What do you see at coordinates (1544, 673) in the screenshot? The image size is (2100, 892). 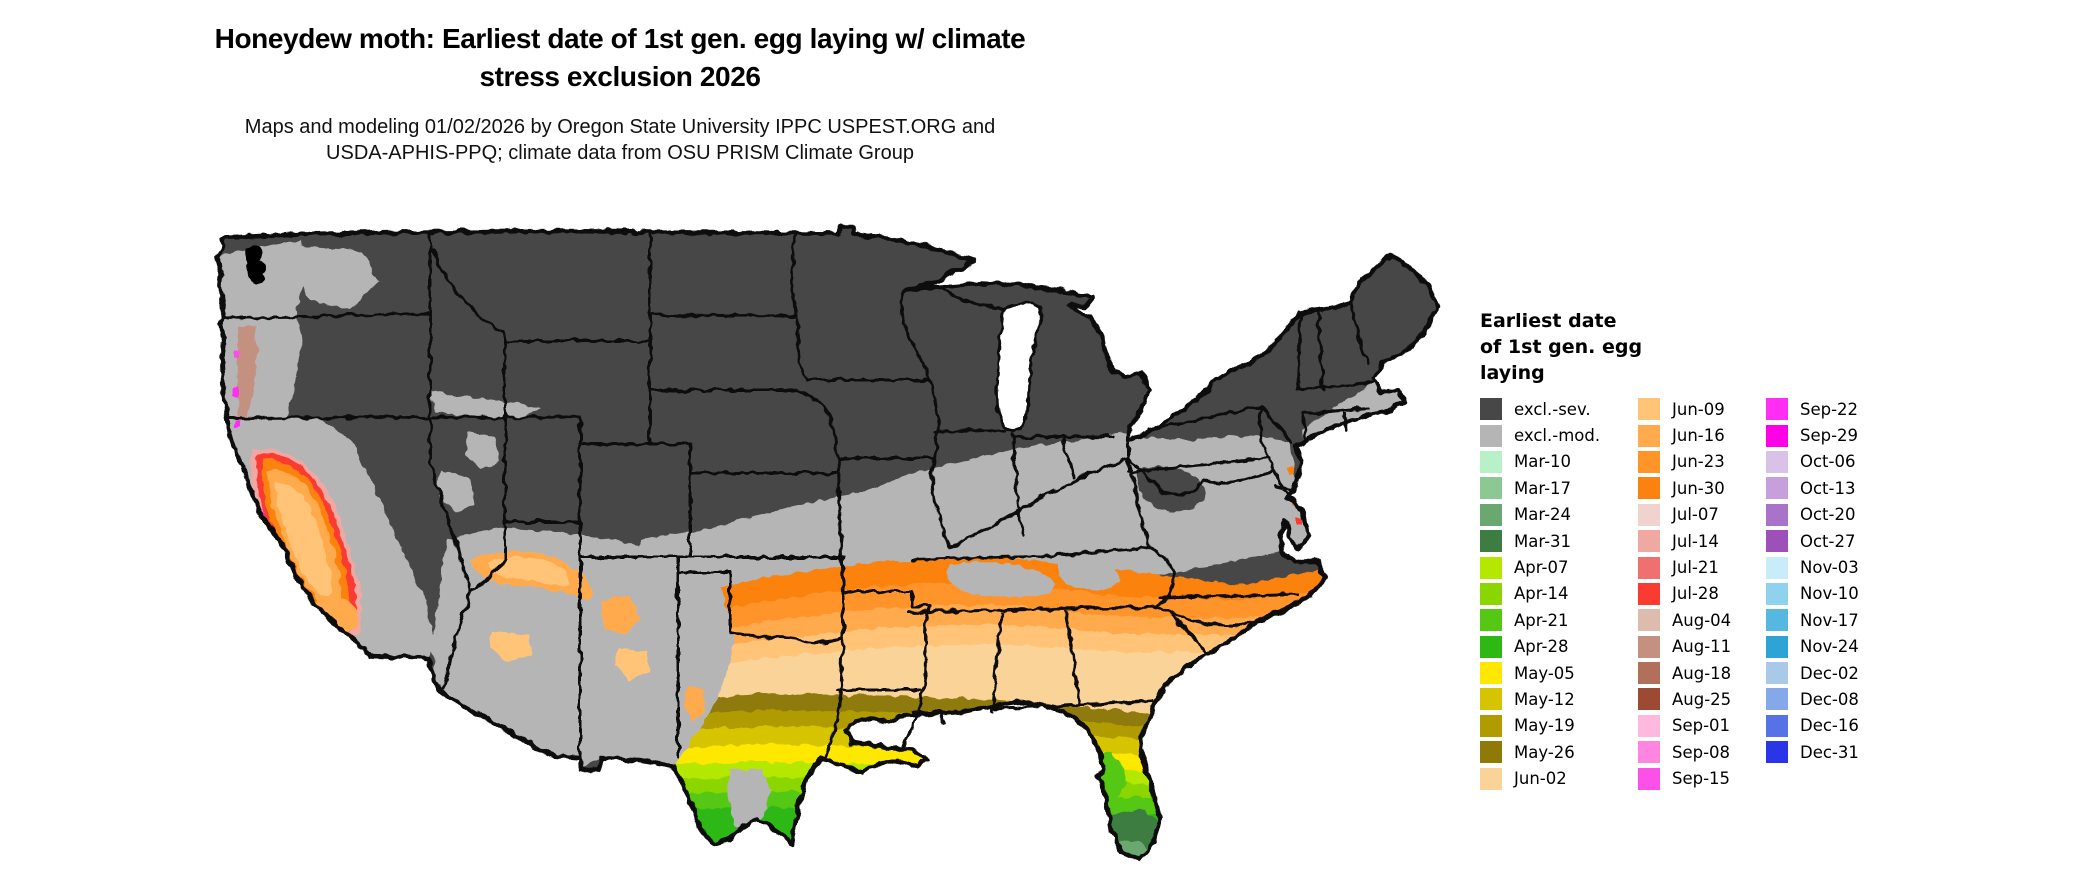 I see `legend-item-label: May-05` at bounding box center [1544, 673].